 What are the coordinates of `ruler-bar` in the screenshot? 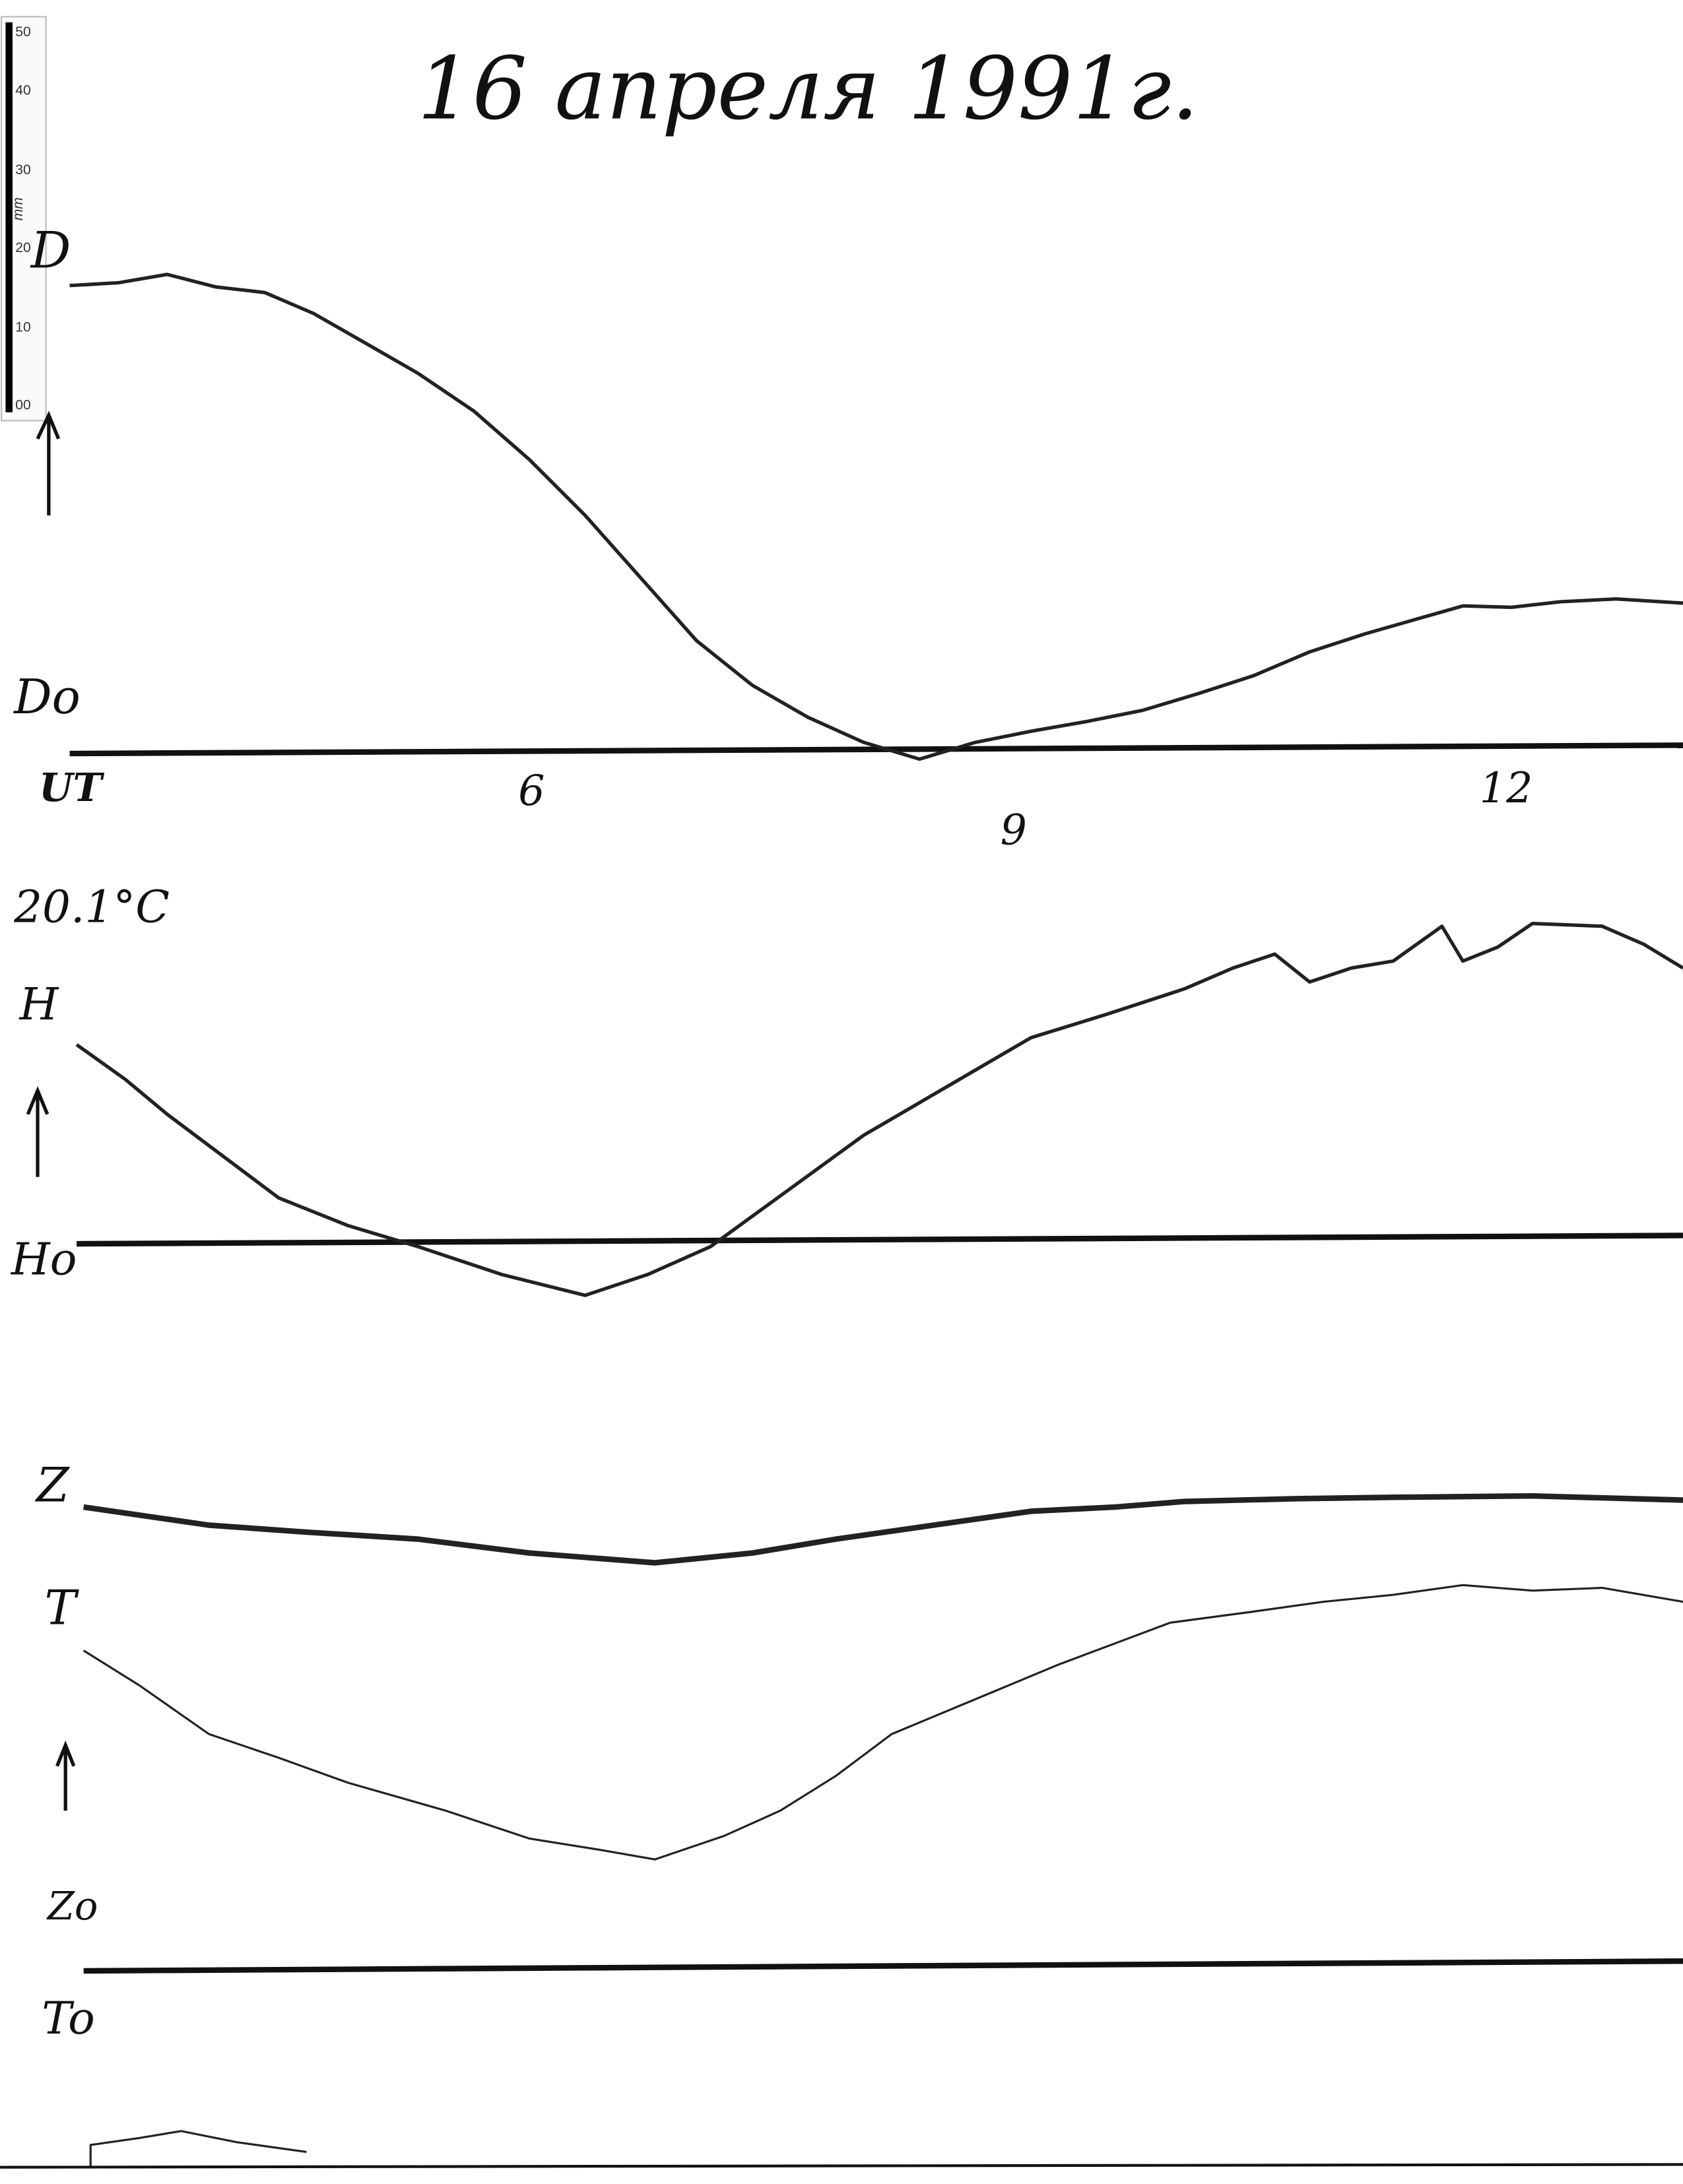 It's located at (9, 217).